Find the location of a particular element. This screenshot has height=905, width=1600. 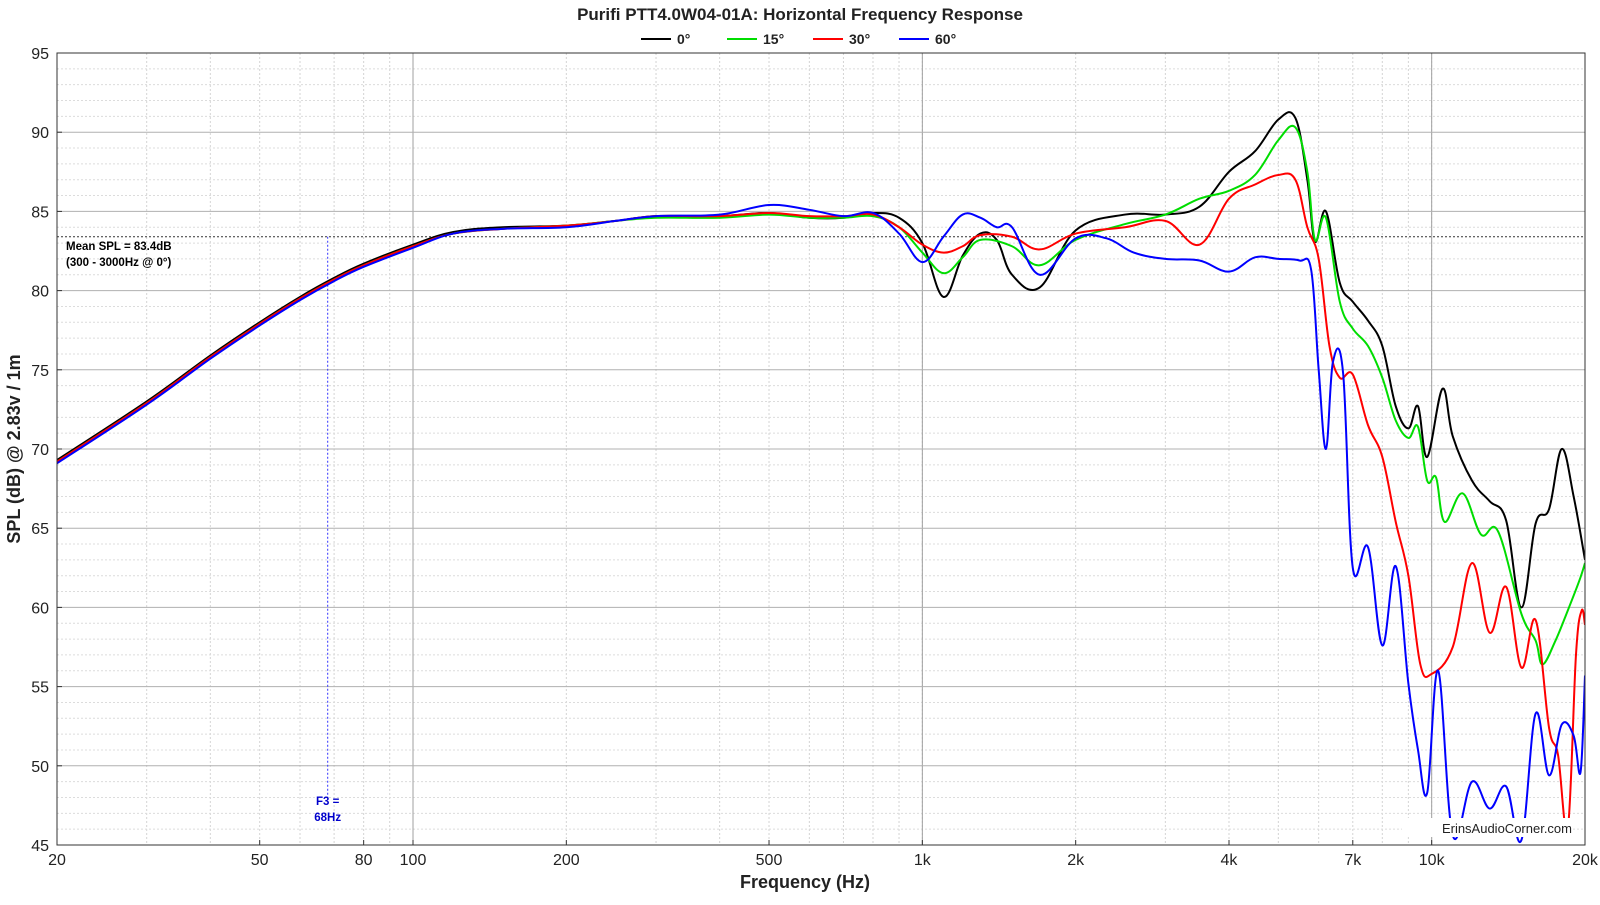

legend-label: 0° is located at coordinates (683, 39).